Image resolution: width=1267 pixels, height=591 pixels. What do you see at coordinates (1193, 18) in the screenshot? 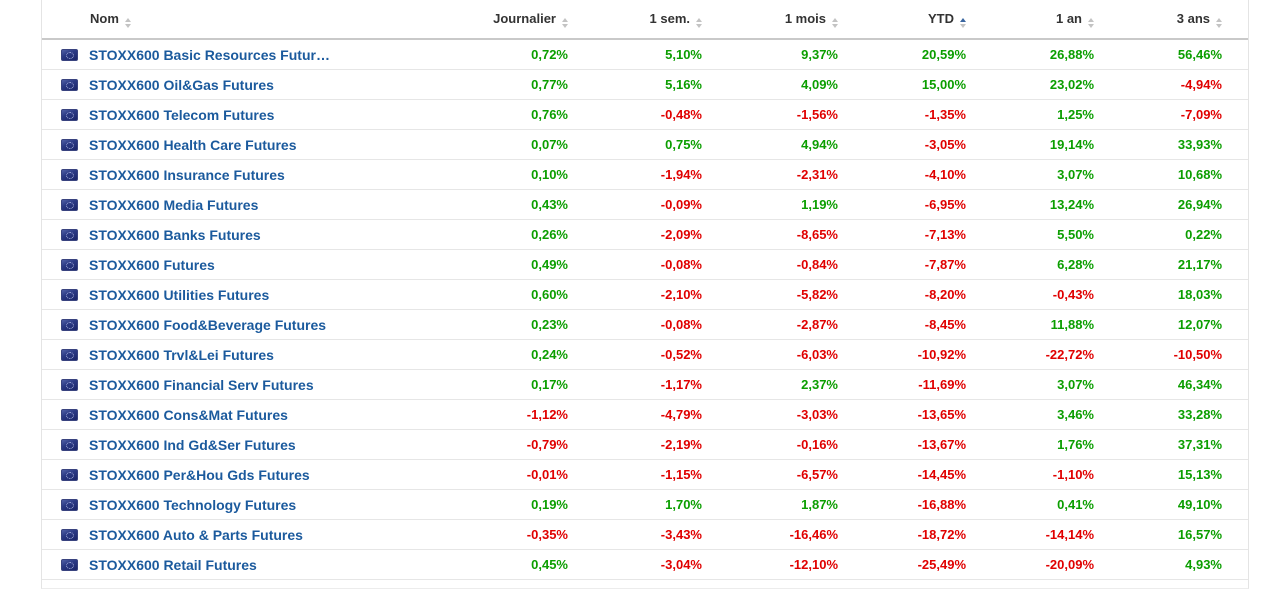
I see `column-header-label: 3 ans` at bounding box center [1193, 18].